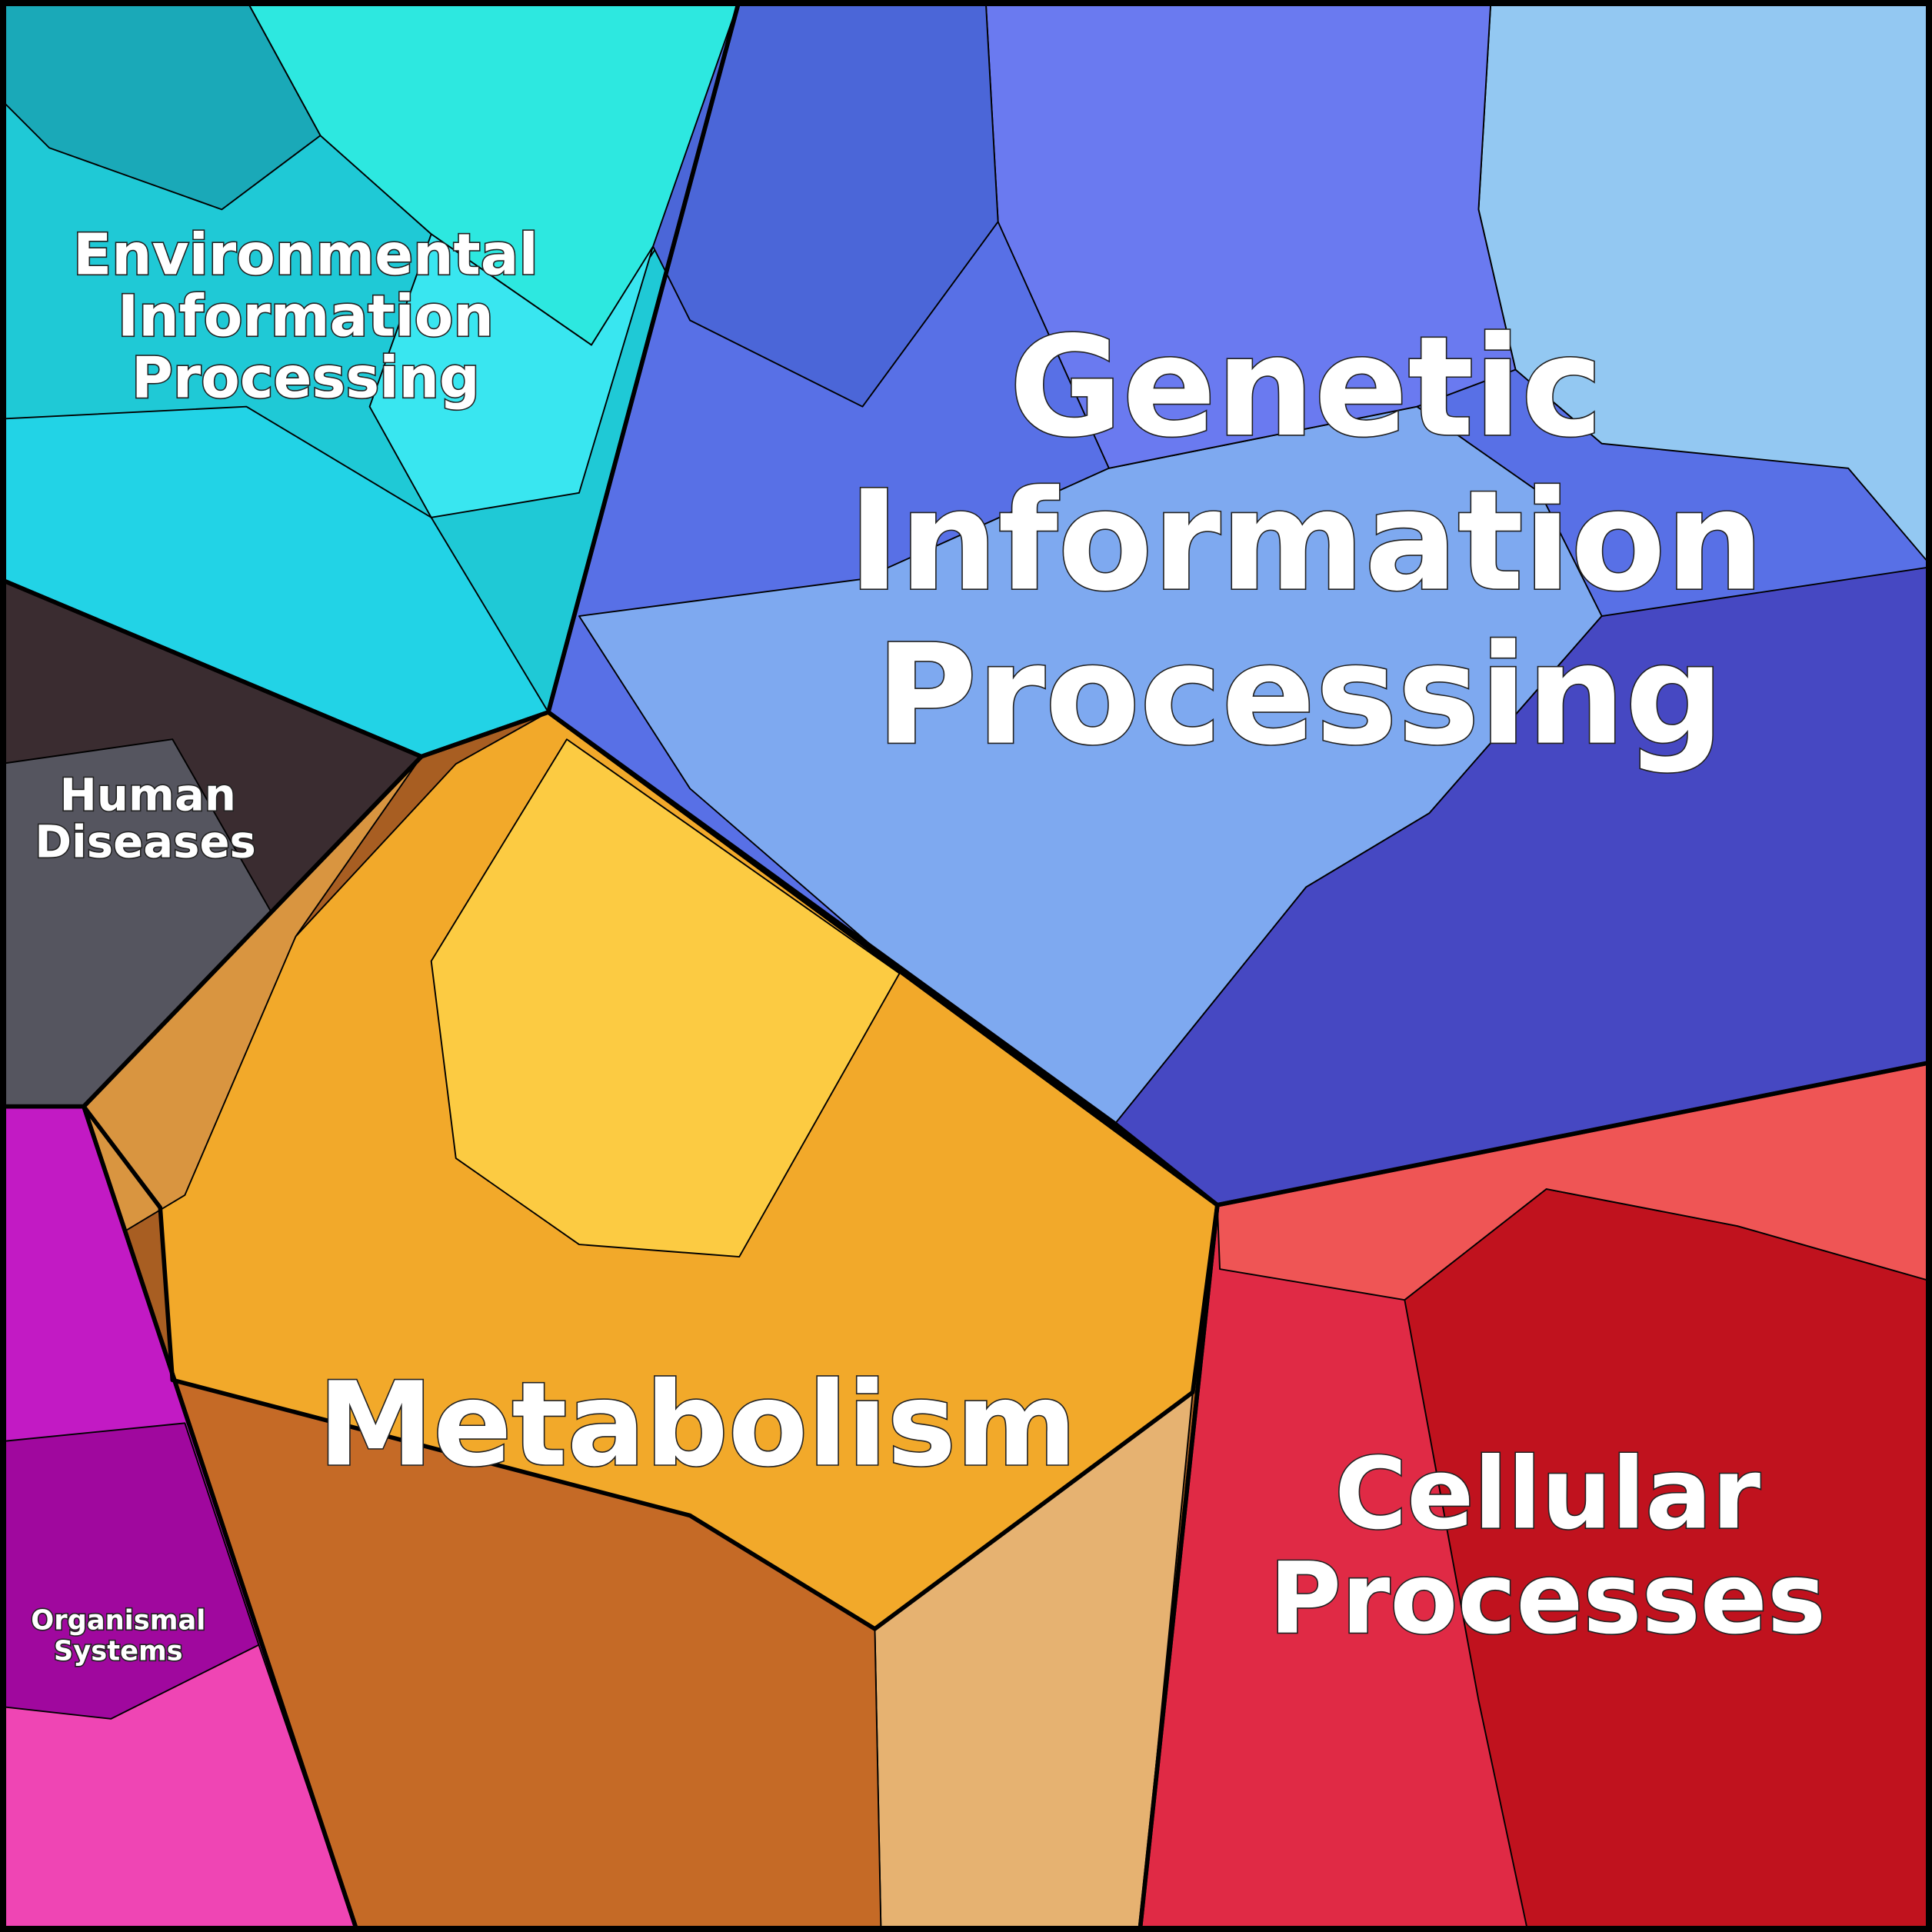  I want to click on region-label: Cellular, so click(1547, 1494).